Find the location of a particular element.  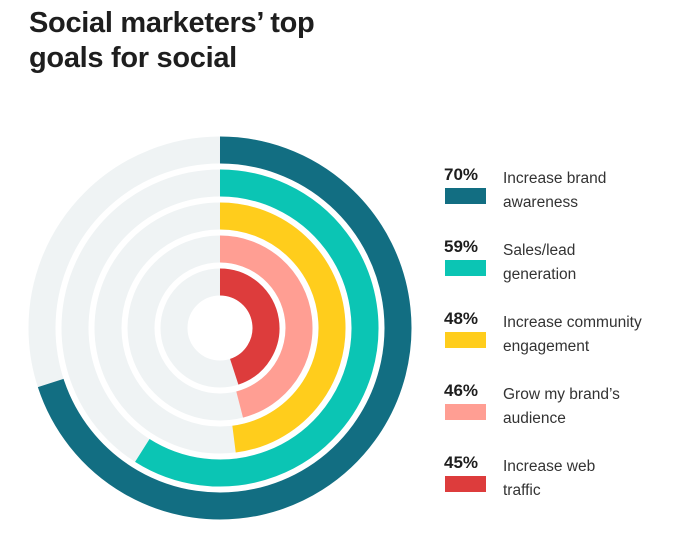

legend-value: 48% is located at coordinates (461, 318).